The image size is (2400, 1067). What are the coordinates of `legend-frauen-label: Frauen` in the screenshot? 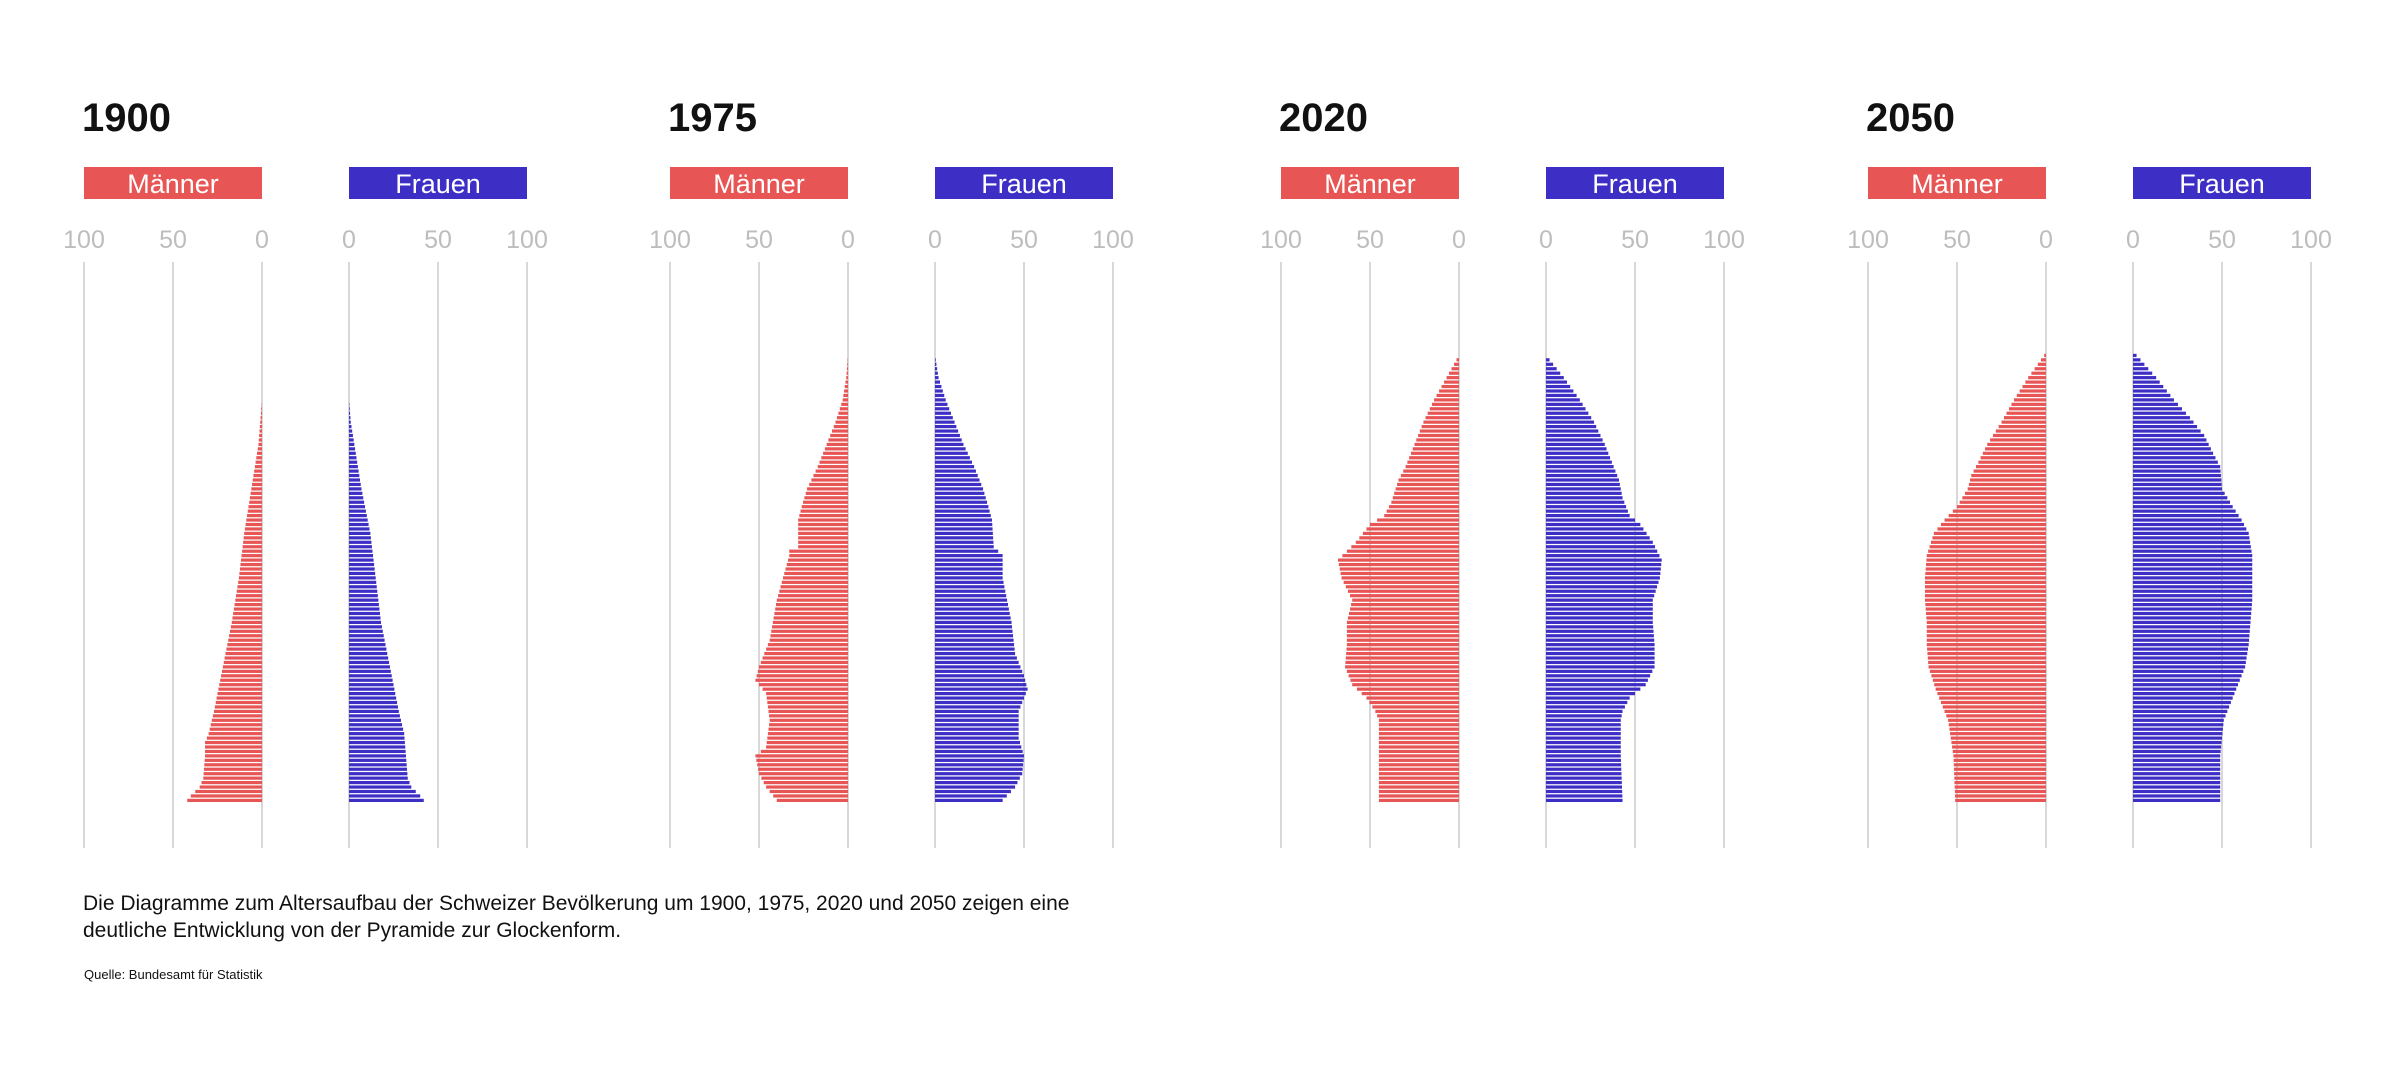 It's located at (1635, 184).